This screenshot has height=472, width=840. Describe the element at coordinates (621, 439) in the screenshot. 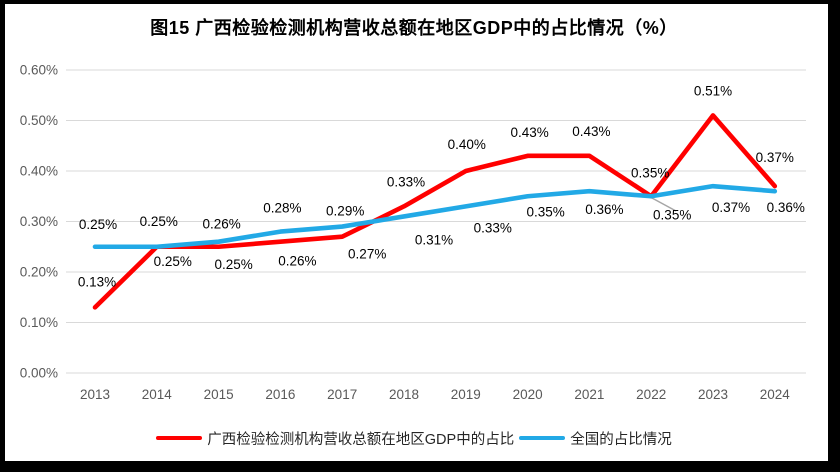

I see `legend-label-national: 全国的占比情况` at that location.